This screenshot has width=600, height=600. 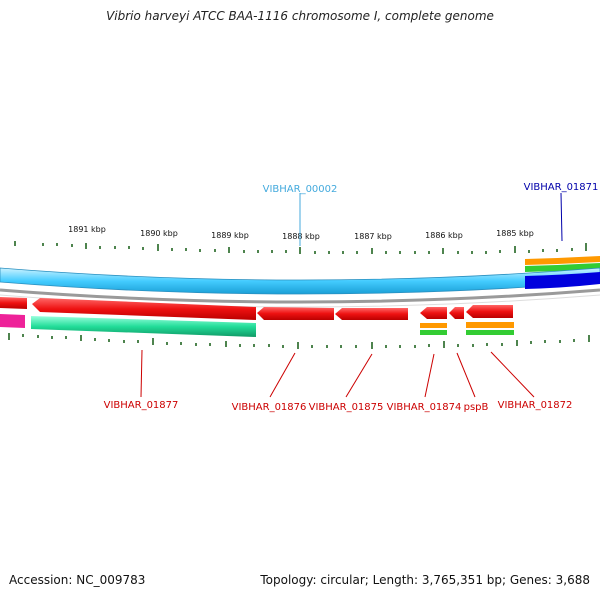 What do you see at coordinates (300, 296) in the screenshot?
I see `backbone-line` at bounding box center [300, 296].